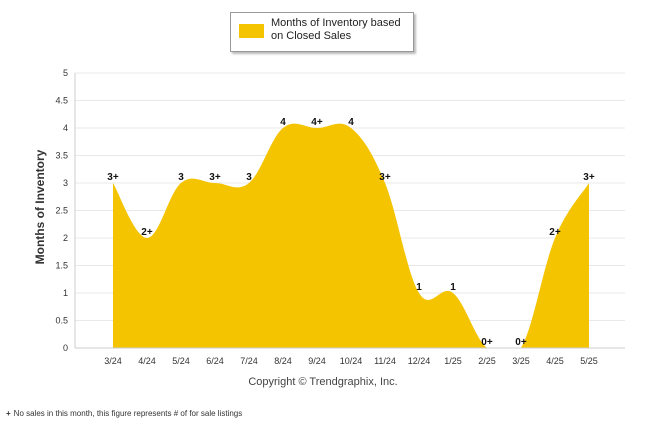 The height and width of the screenshot is (439, 646). Describe the element at coordinates (317, 361) in the screenshot. I see `x-tick-label: 9/24` at that location.